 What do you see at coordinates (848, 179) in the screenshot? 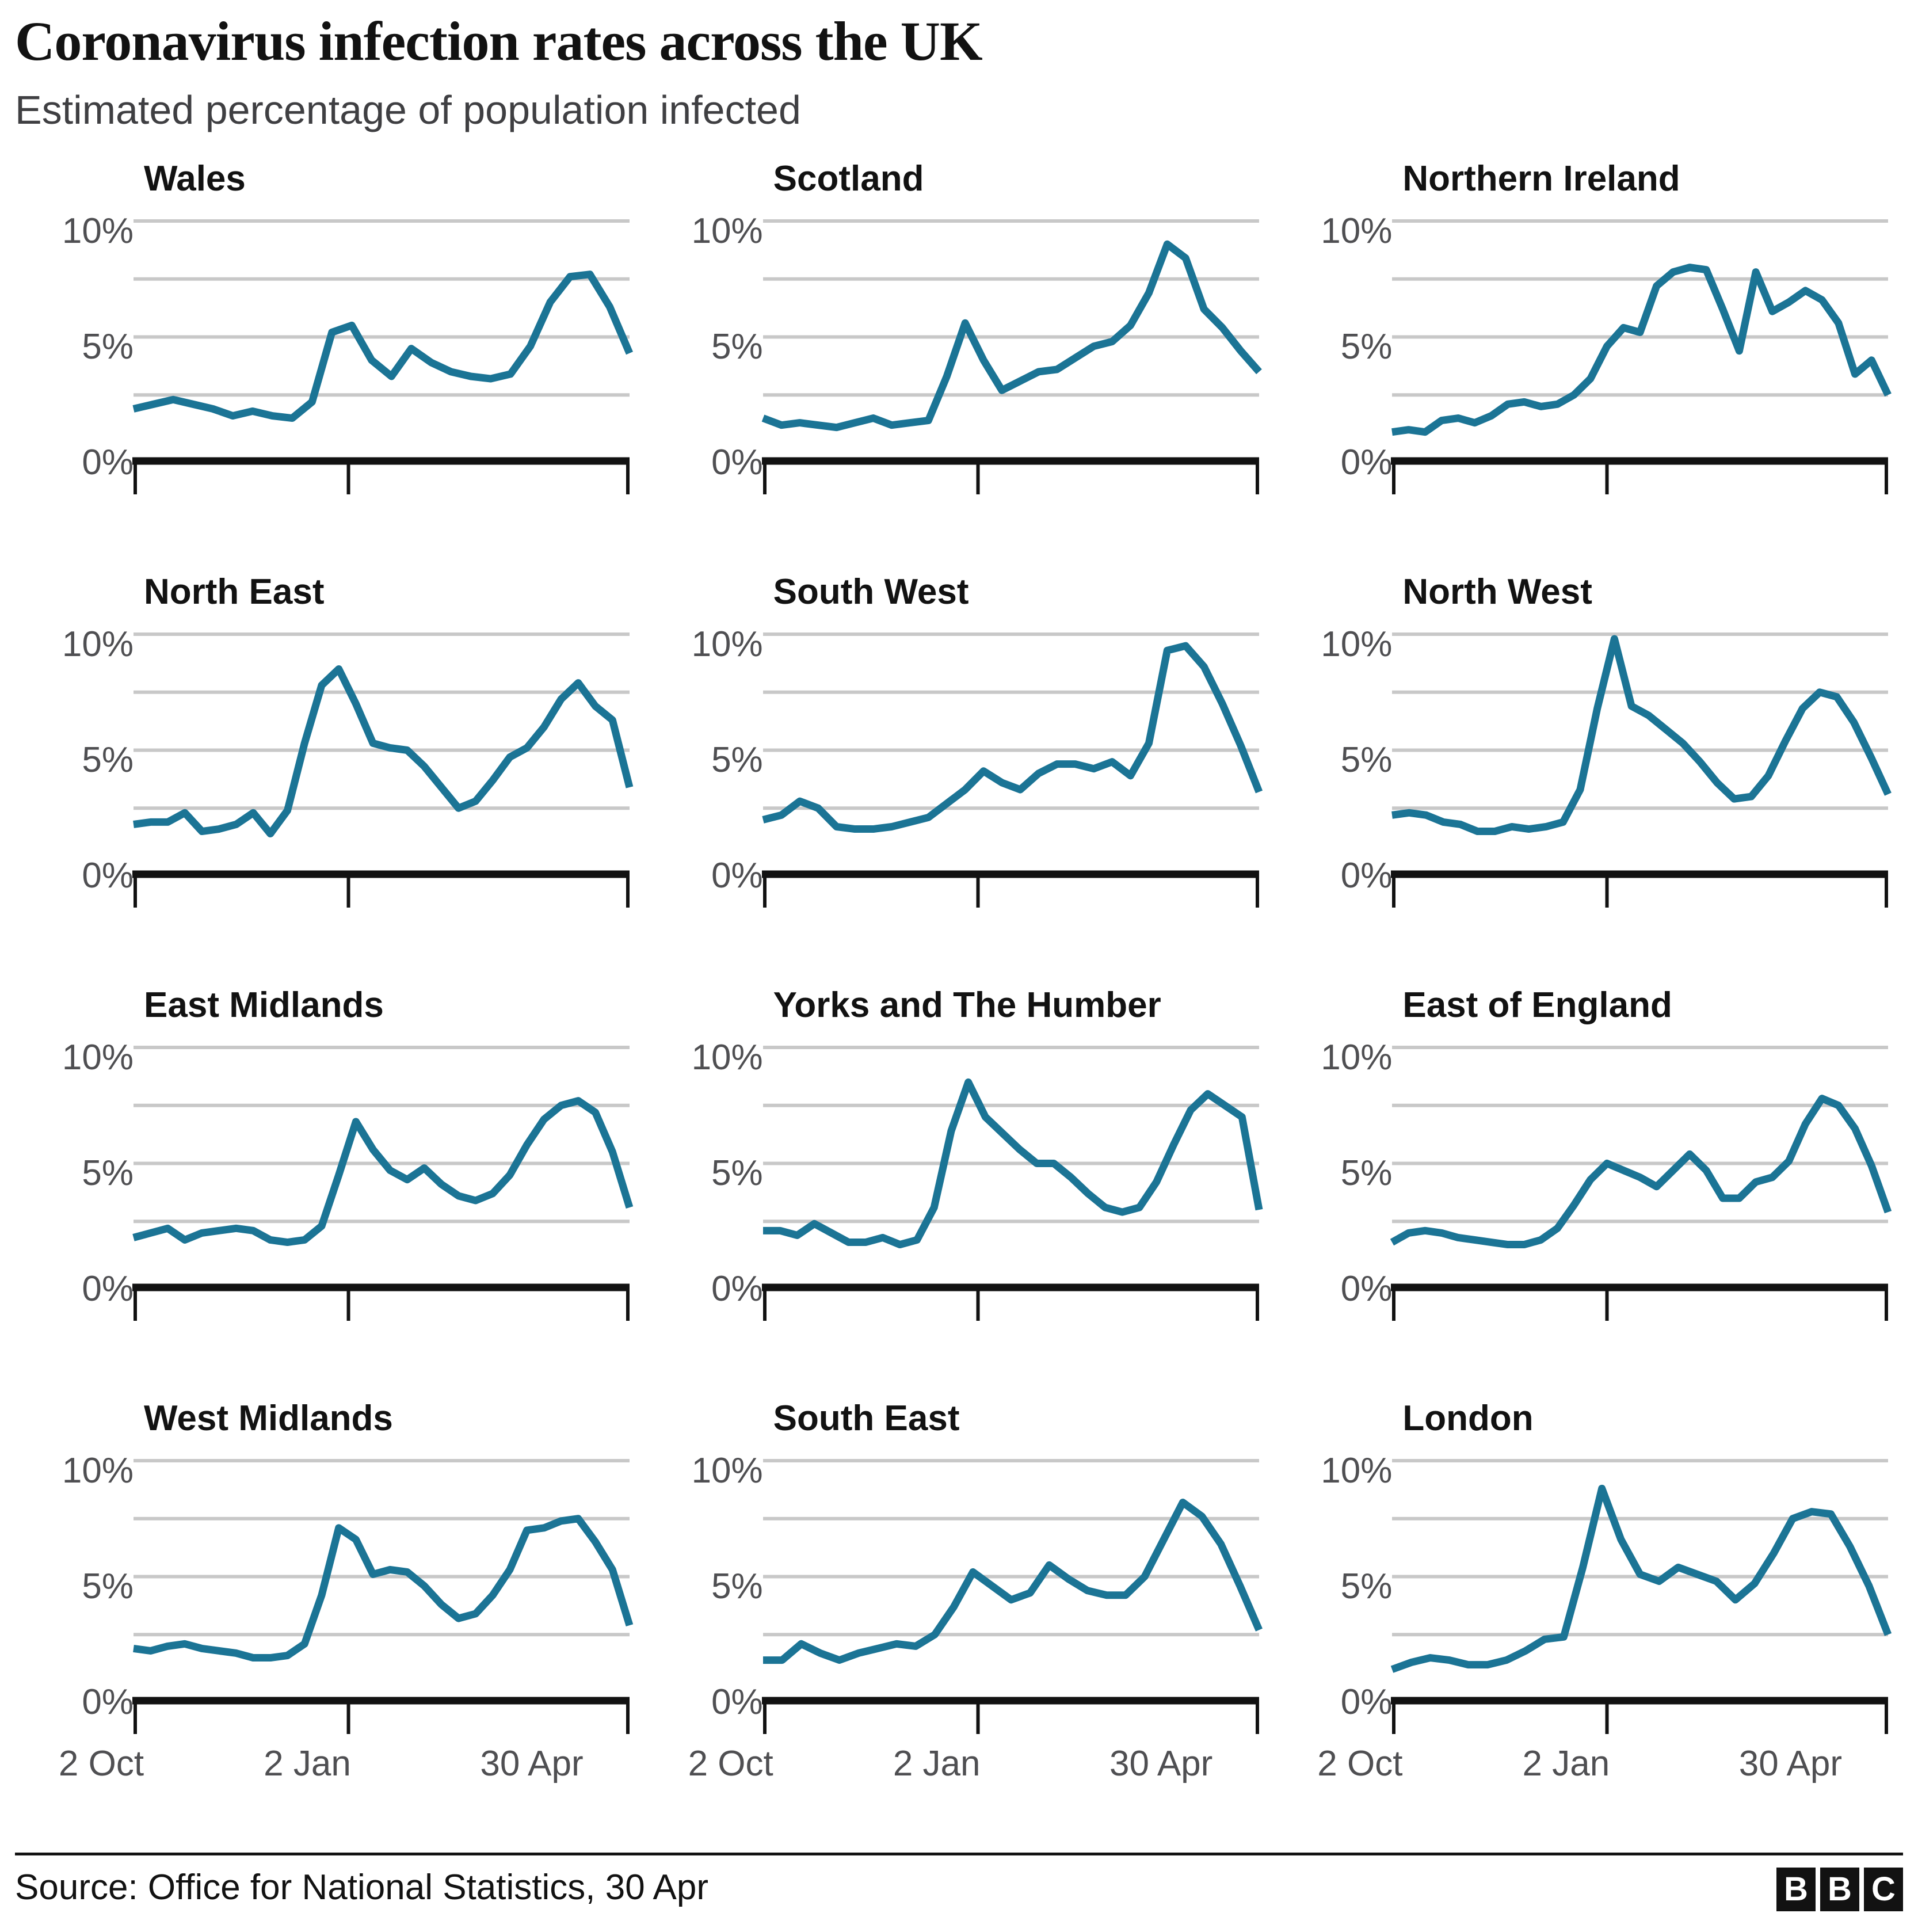
I see `panel-title: Scotland` at bounding box center [848, 179].